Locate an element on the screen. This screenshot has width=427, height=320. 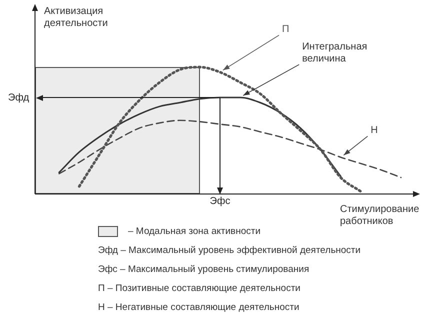
text: П – Позитивные составляющие деятельности is located at coordinates (199, 288).